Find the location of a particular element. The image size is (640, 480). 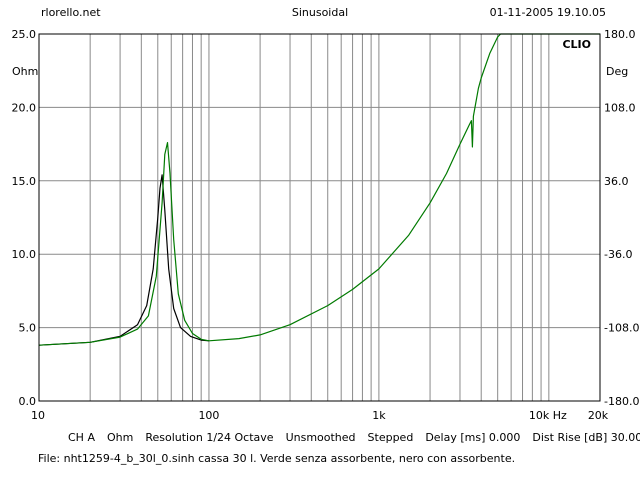

y-right-tick-label: 36.0 is located at coordinates (616, 181).